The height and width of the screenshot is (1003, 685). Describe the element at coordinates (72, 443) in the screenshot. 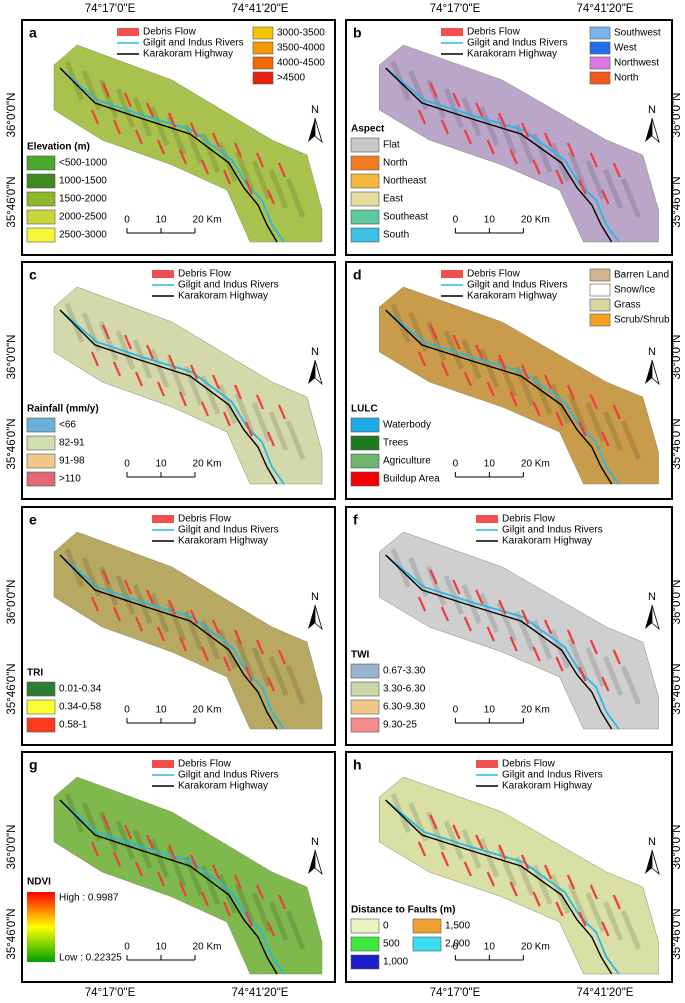

I see `legend-label: 82-91` at that location.